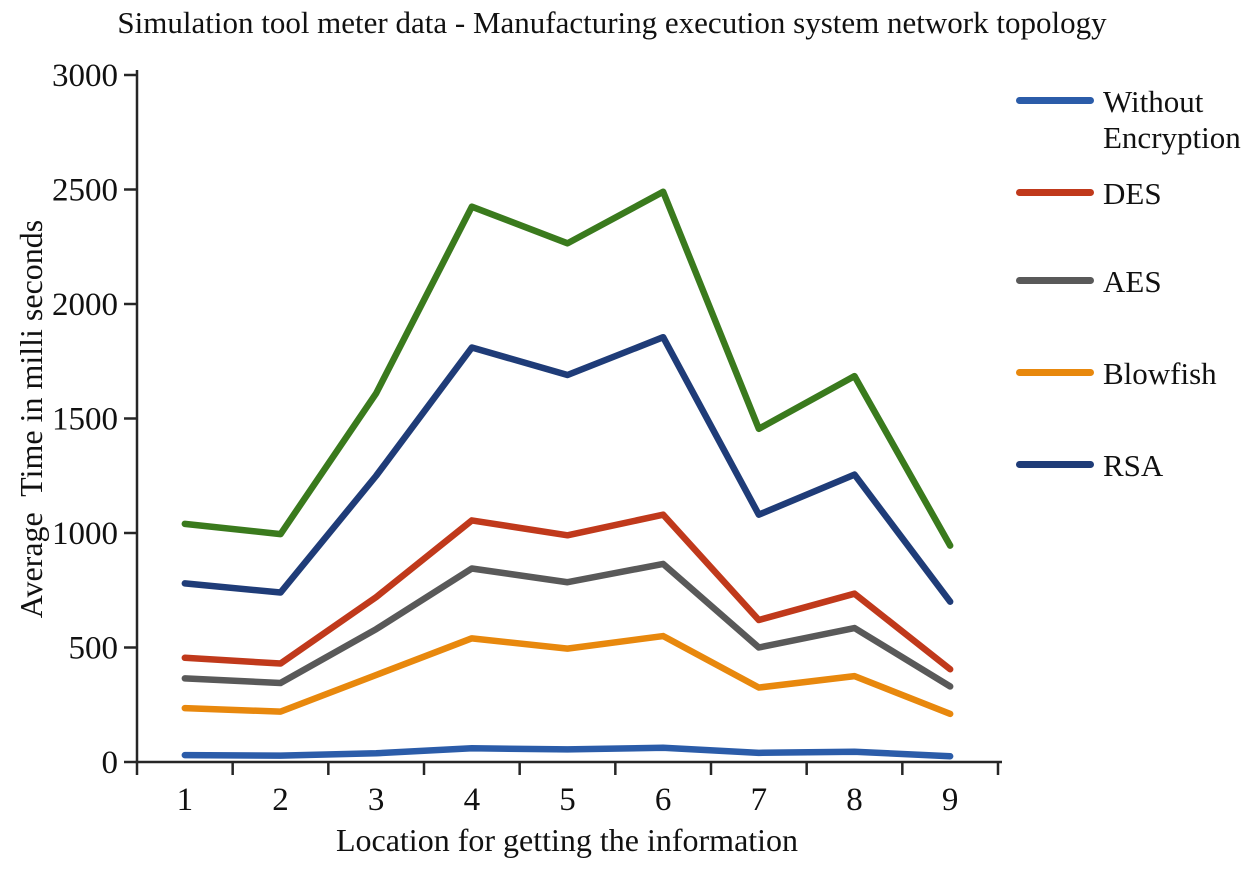 Image resolution: width=1260 pixels, height=870 pixels. I want to click on legend-label: AES, so click(1132, 281).